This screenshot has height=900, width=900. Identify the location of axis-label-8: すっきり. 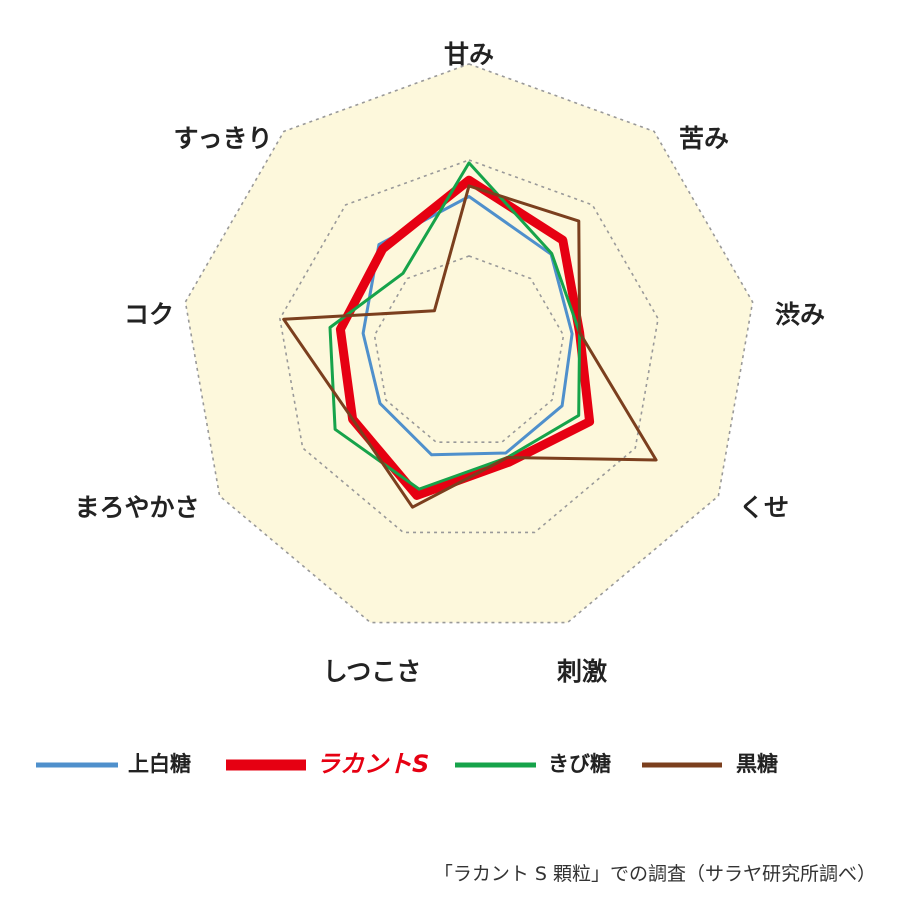
(222, 138).